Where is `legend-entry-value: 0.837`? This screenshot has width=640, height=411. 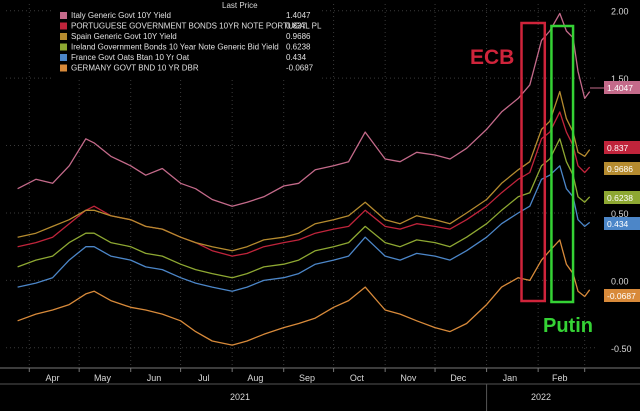 legend-entry-value: 0.837 is located at coordinates (296, 26).